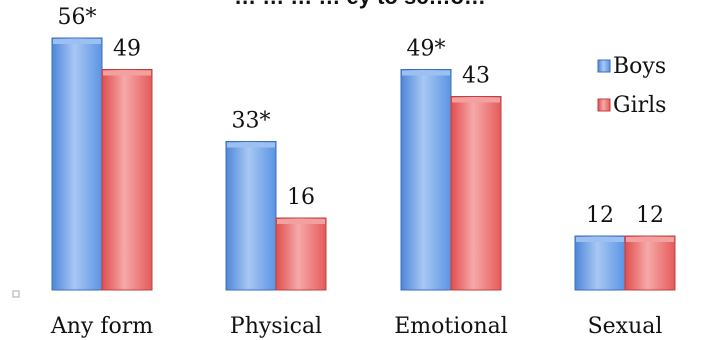 The width and height of the screenshot is (715, 340). Describe the element at coordinates (127, 49) in the screenshot. I see `value-label-girls-any-form: 49` at that location.